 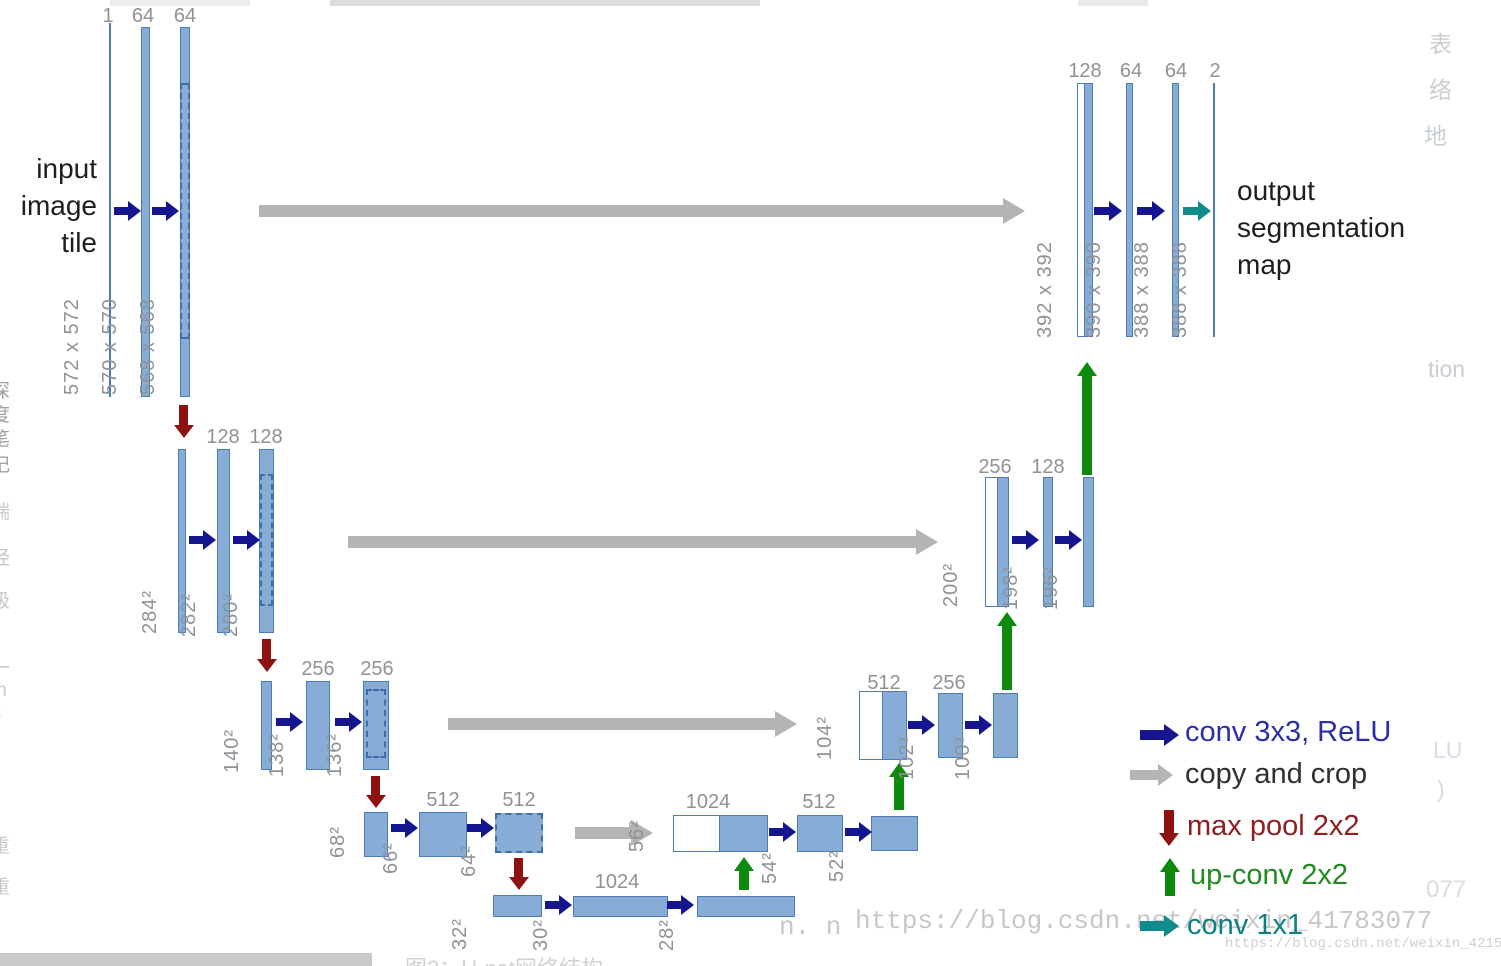 I want to click on output-label: output segmentation map, so click(x=1369, y=227).